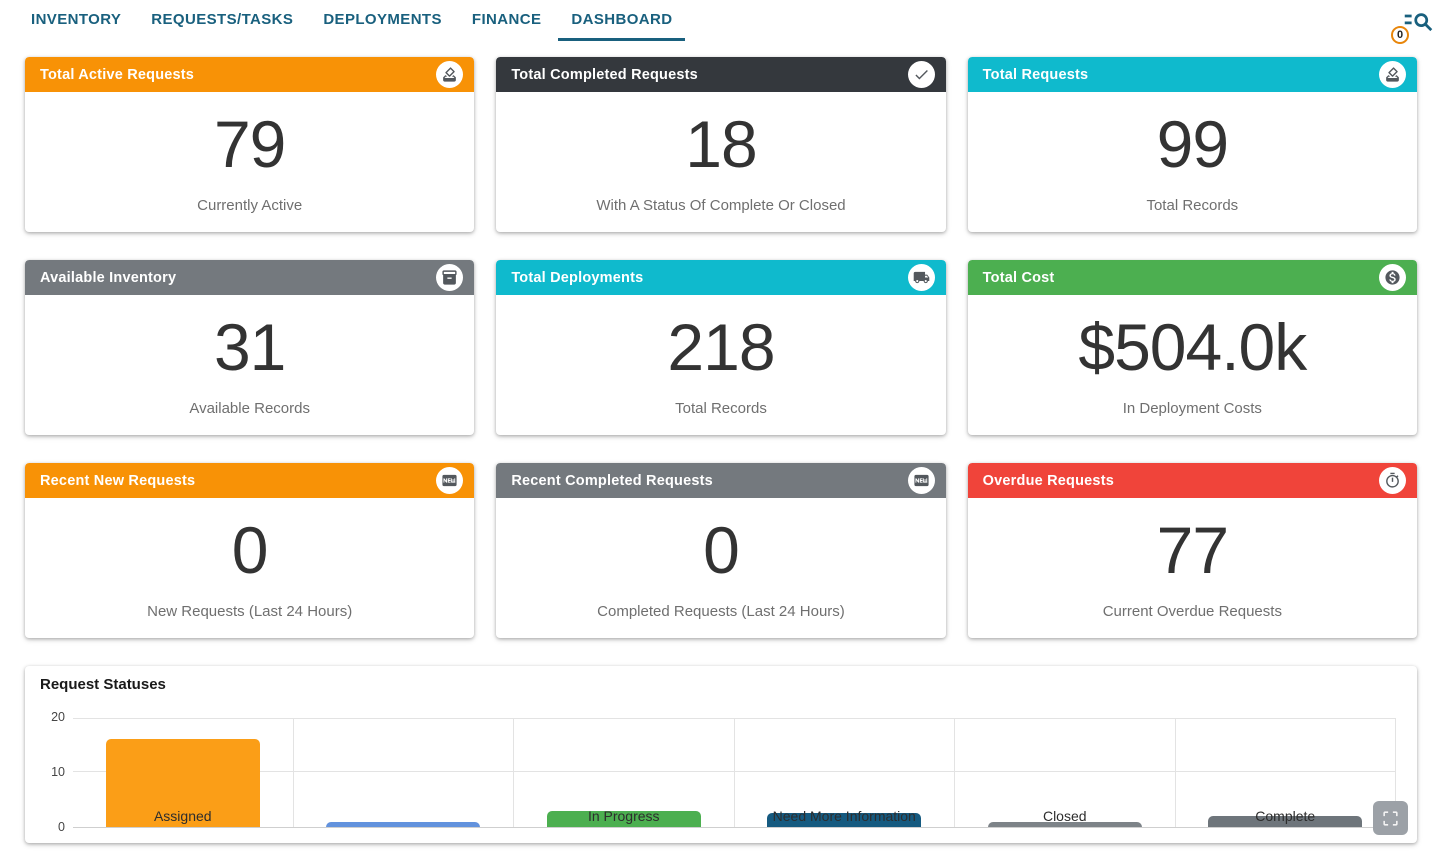  I want to click on bar-closed, so click(1064, 824).